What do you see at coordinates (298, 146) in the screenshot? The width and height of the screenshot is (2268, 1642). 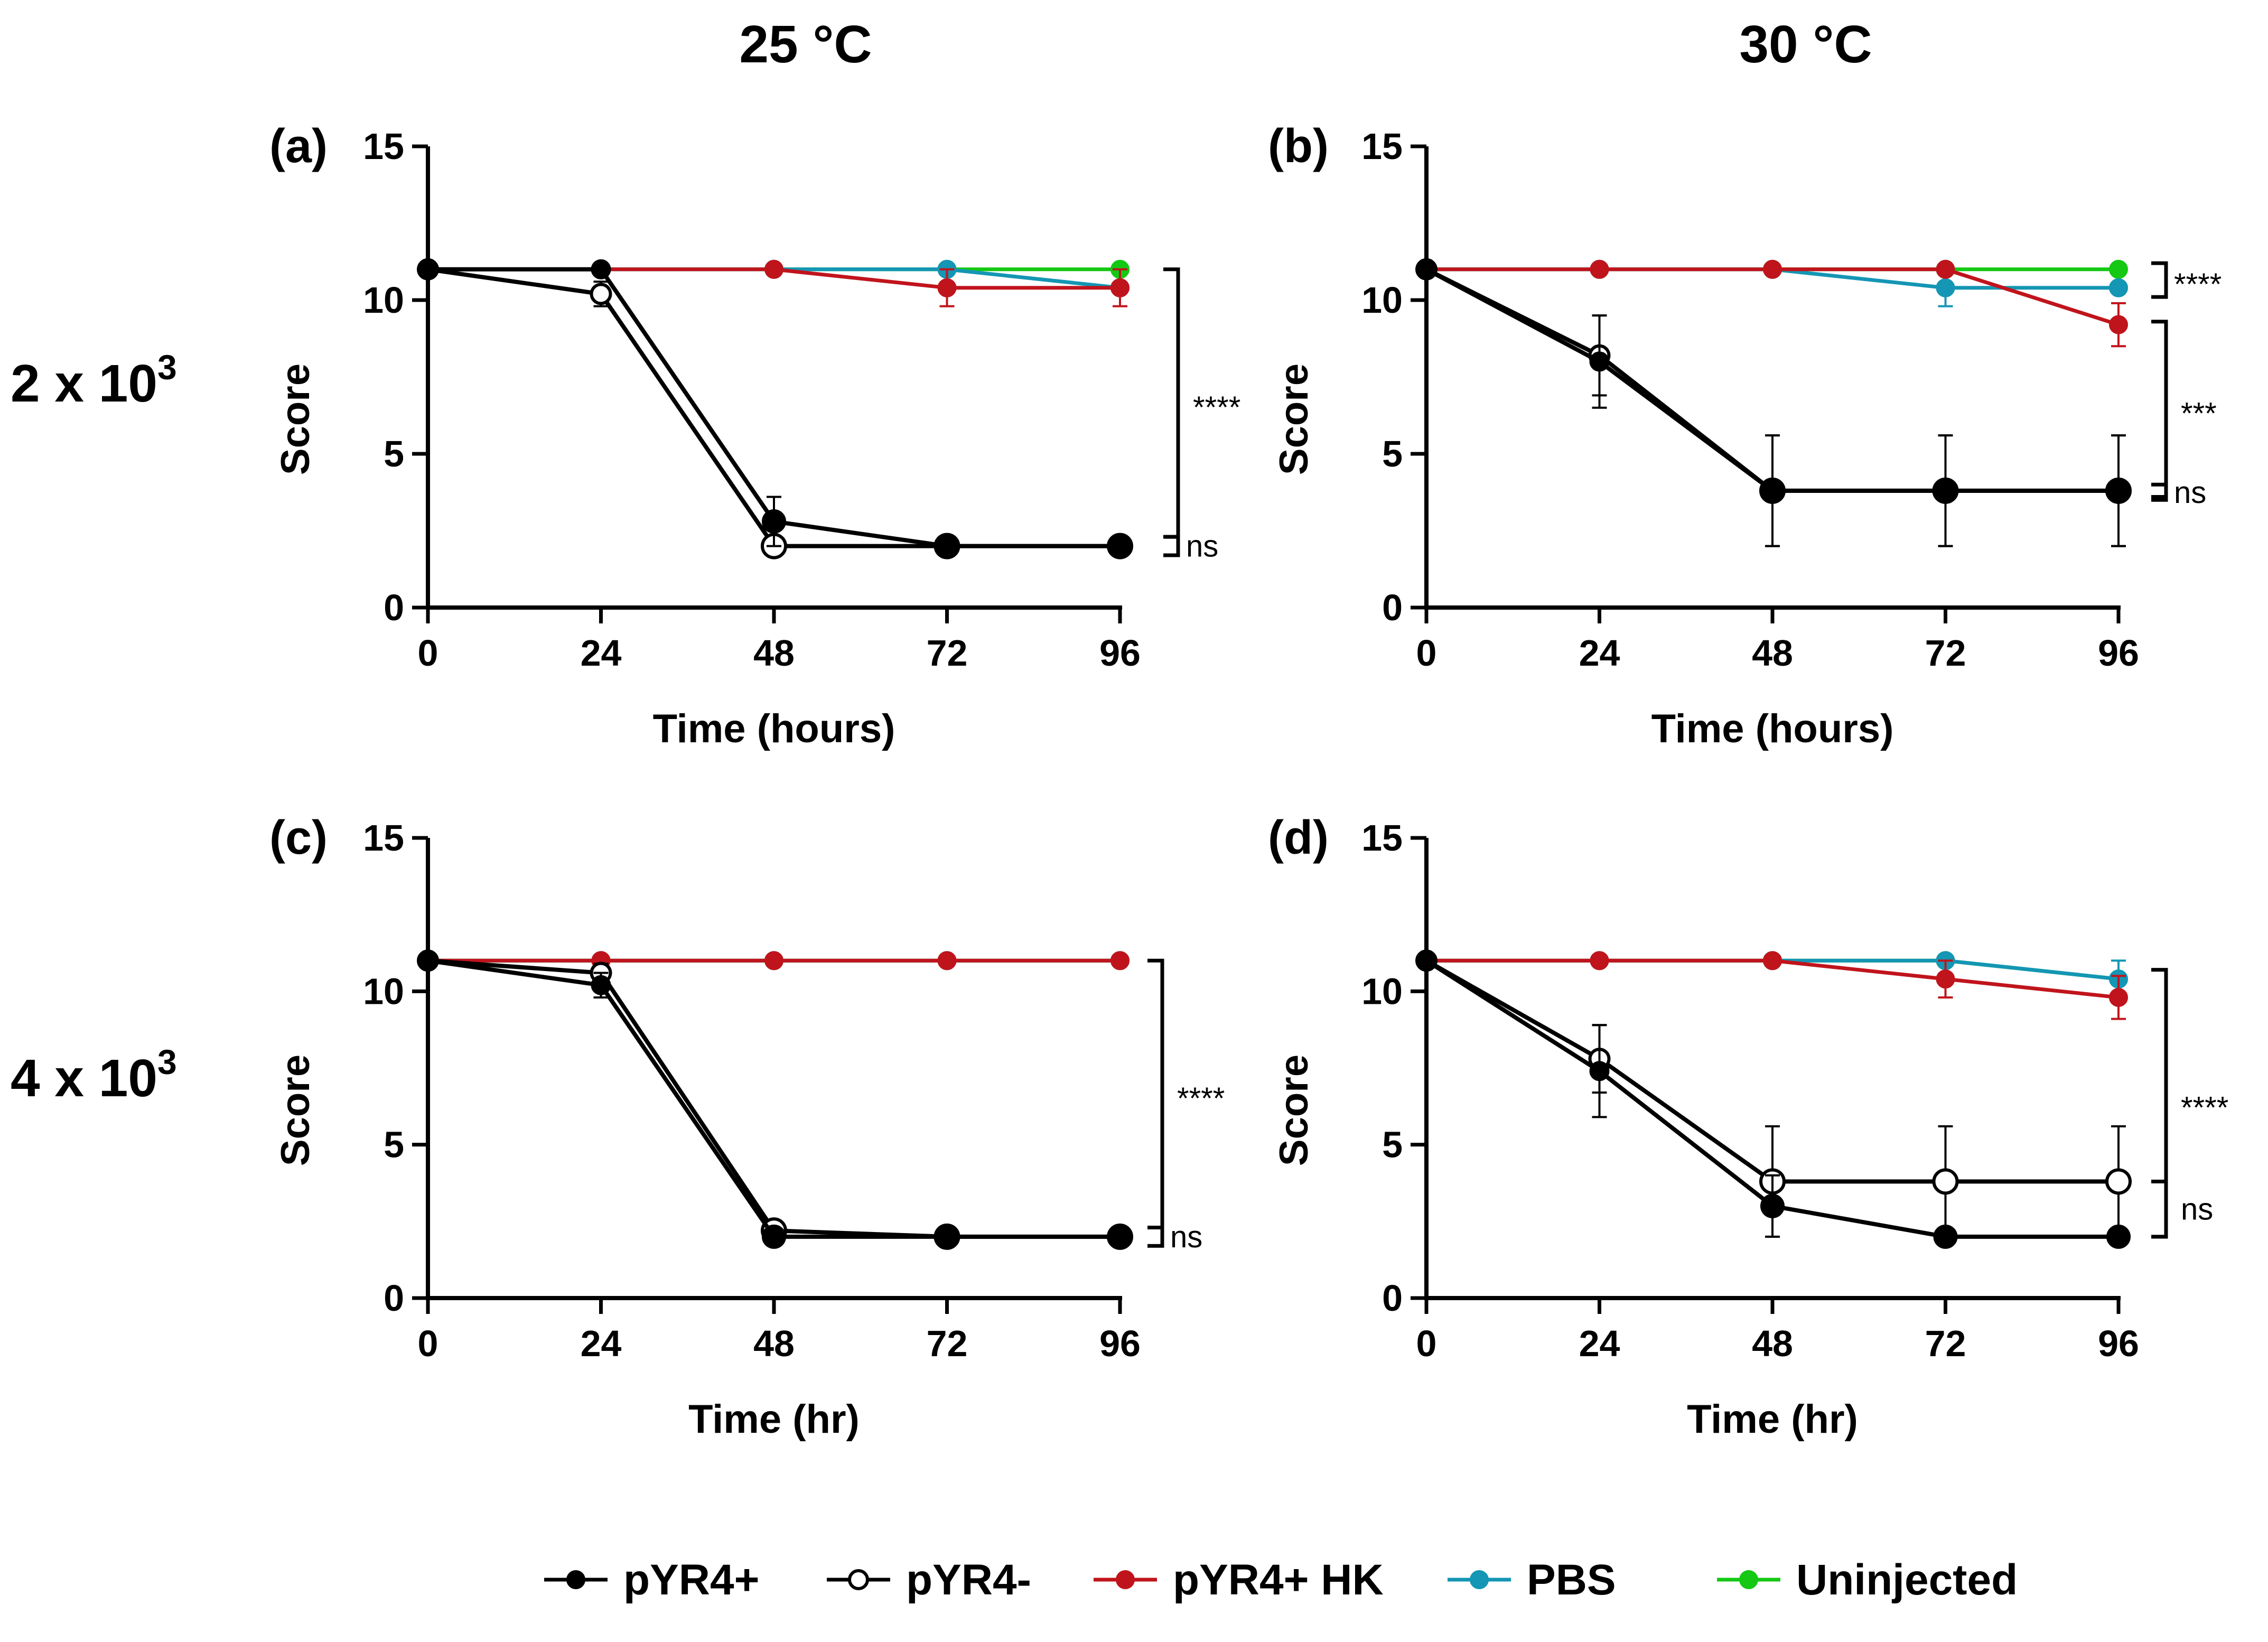 I see `panel-label: (a)` at bounding box center [298, 146].